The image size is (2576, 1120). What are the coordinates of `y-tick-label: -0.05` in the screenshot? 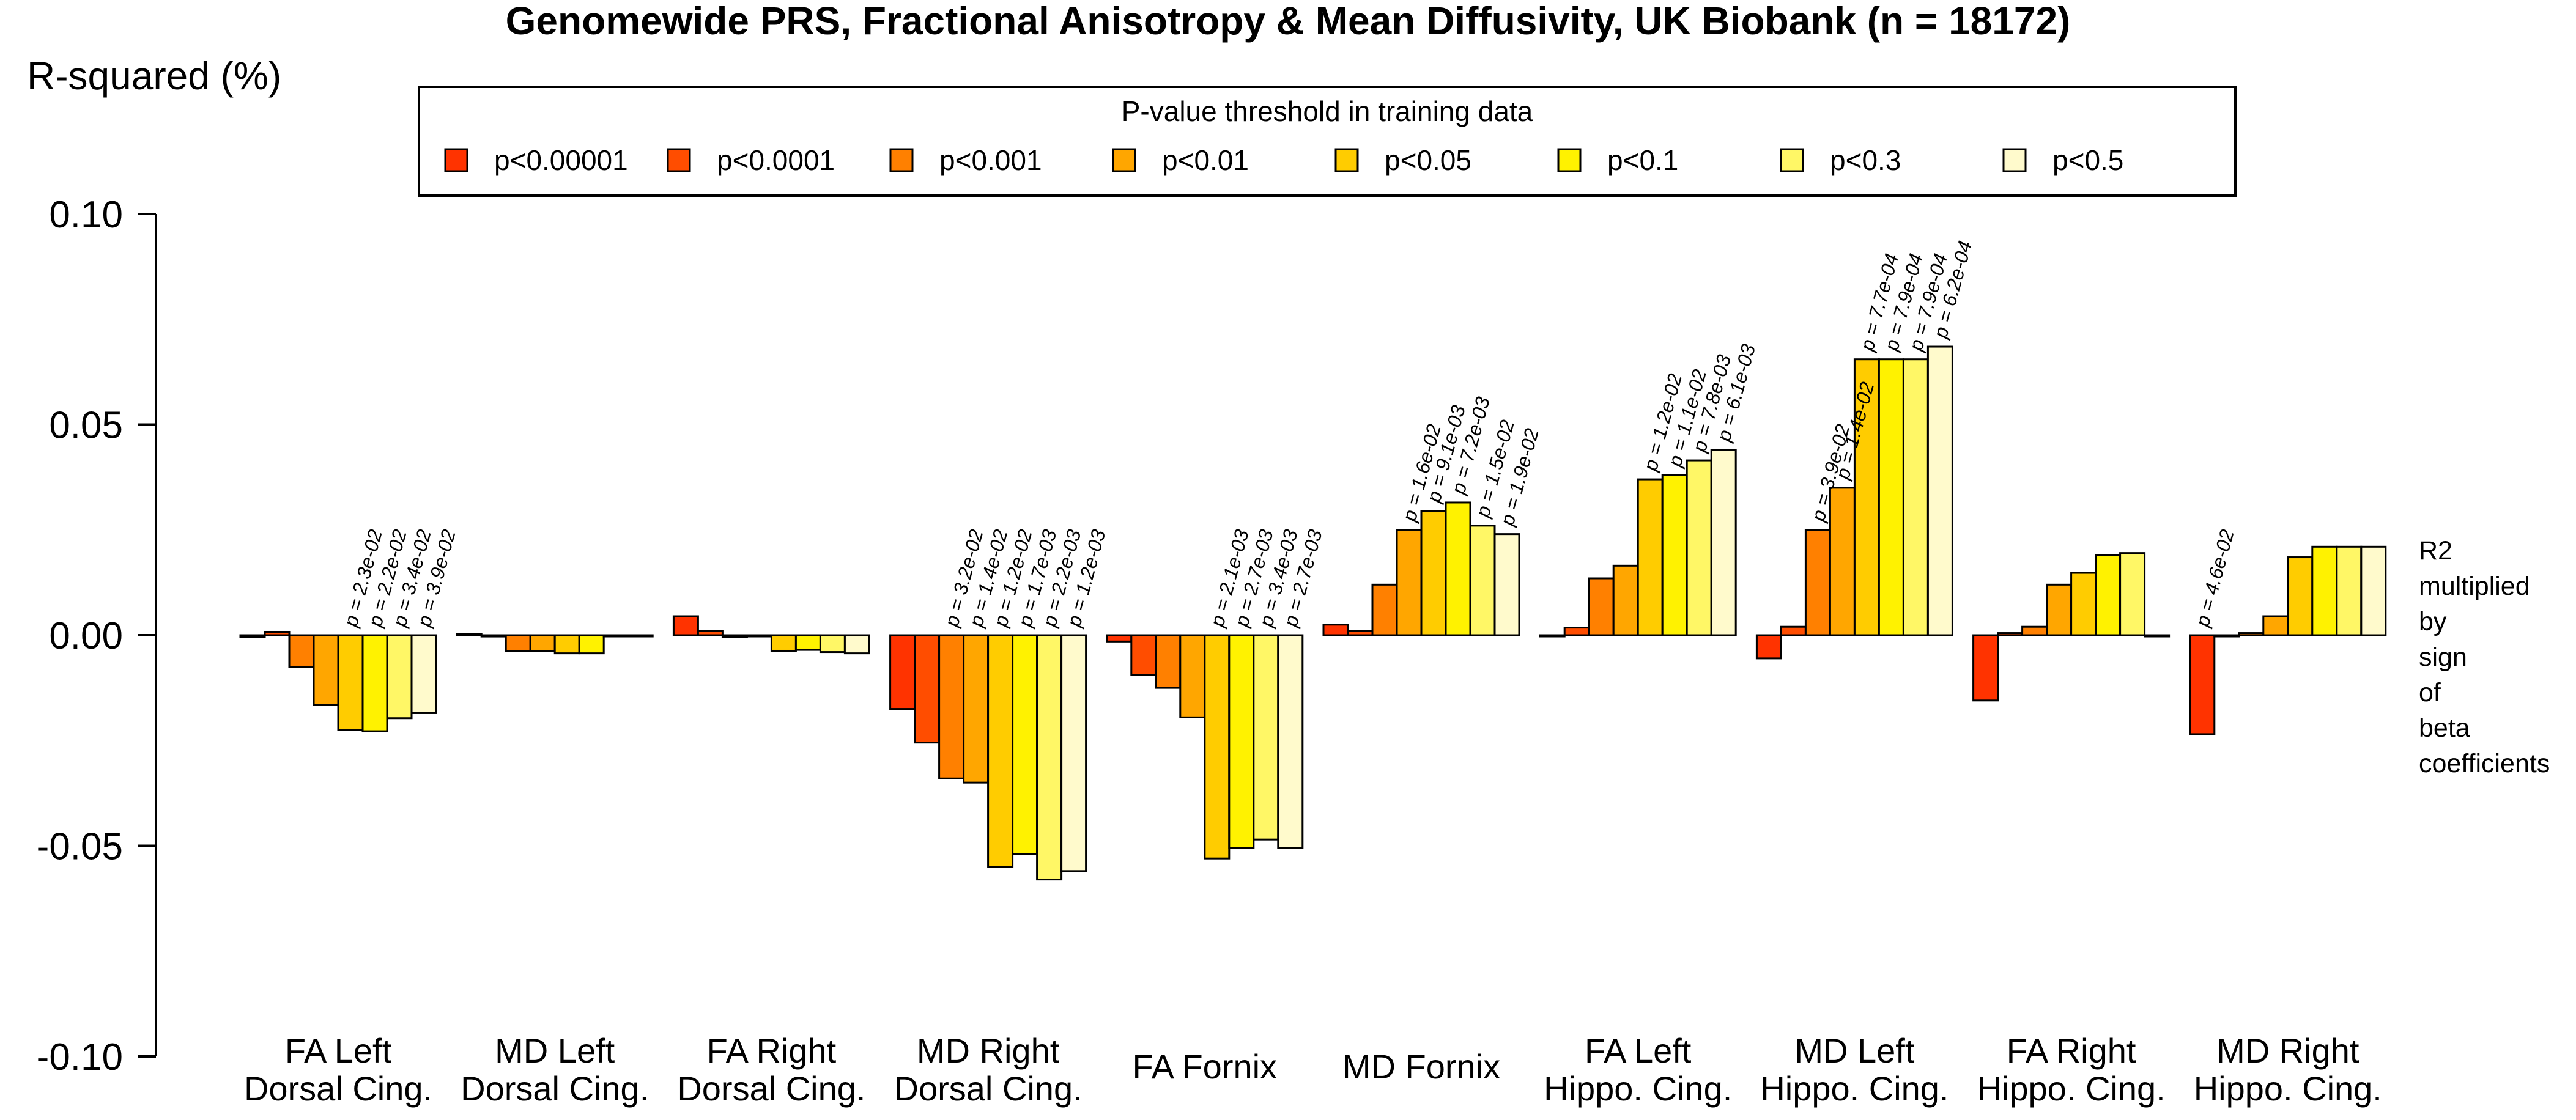 It's located at (80, 847).